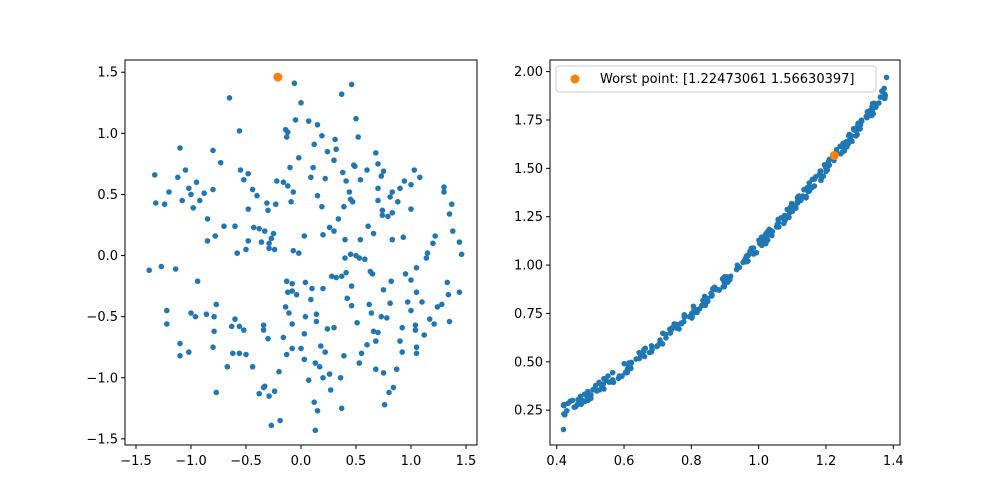  I want to click on worst-point-marker, so click(834, 156).